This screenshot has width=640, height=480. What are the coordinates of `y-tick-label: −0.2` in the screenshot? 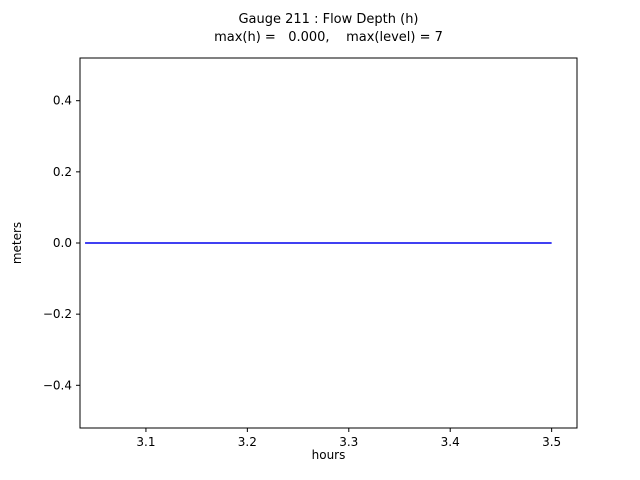 It's located at (57, 314).